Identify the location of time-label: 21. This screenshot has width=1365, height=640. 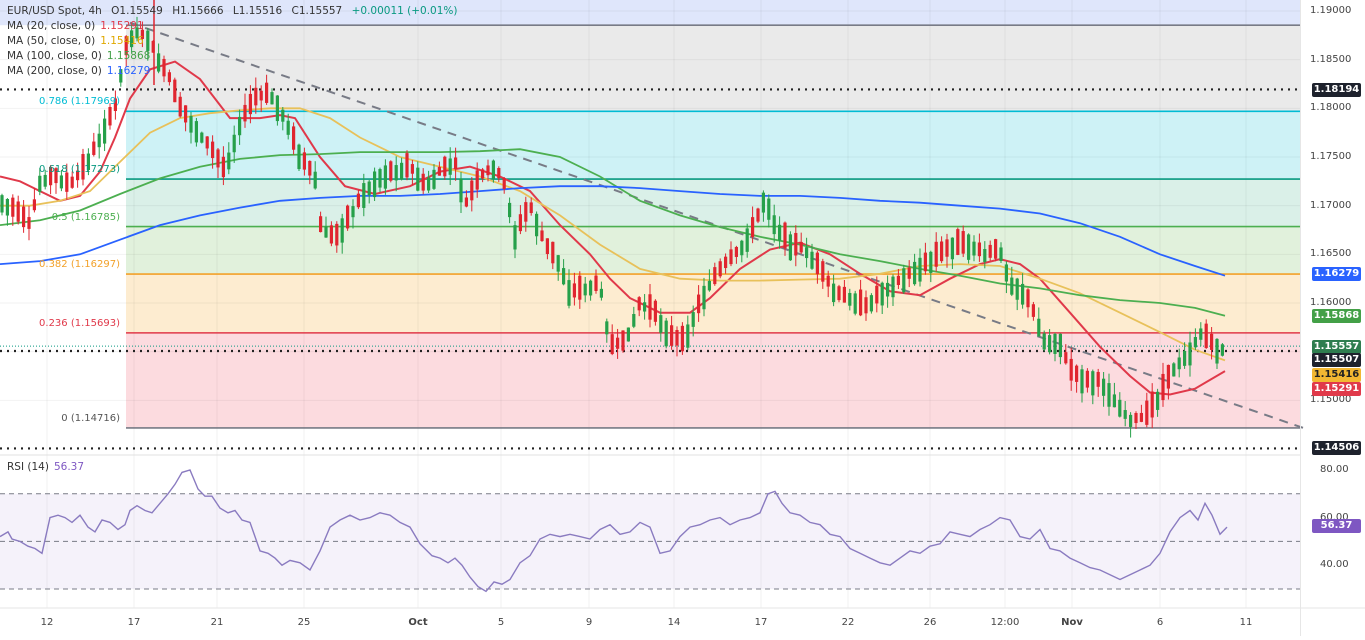
(217, 622).